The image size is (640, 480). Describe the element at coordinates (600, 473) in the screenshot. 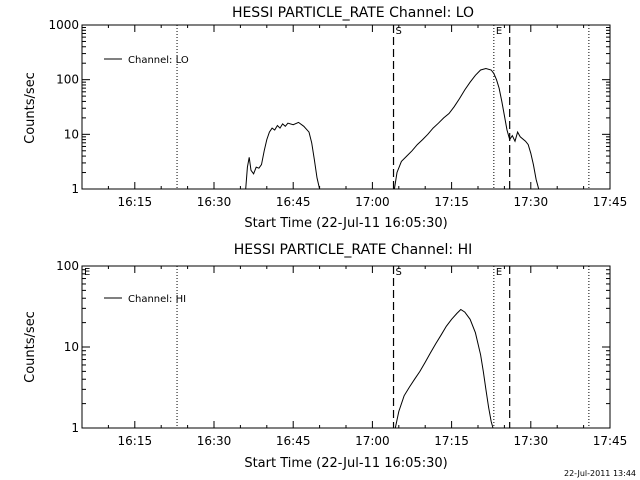

I see `footer-timestamp: 22-Jul-2011 13:44` at that location.